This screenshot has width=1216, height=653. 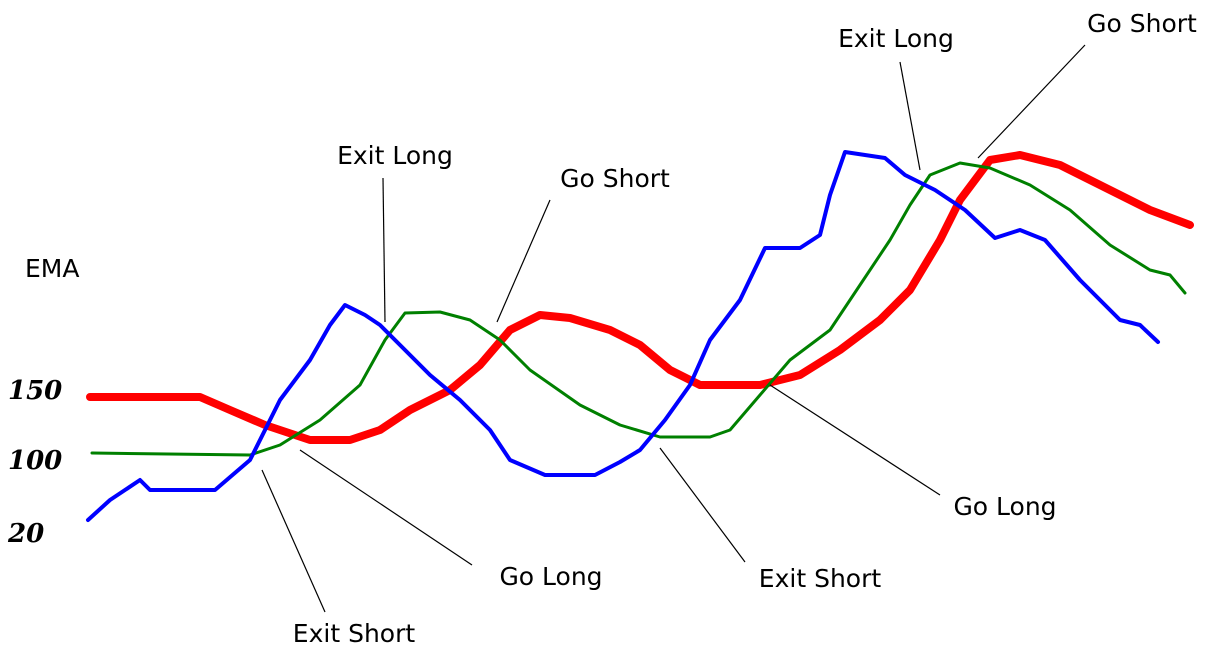 What do you see at coordinates (25, 534) in the screenshot?
I see `series-label: 20` at bounding box center [25, 534].